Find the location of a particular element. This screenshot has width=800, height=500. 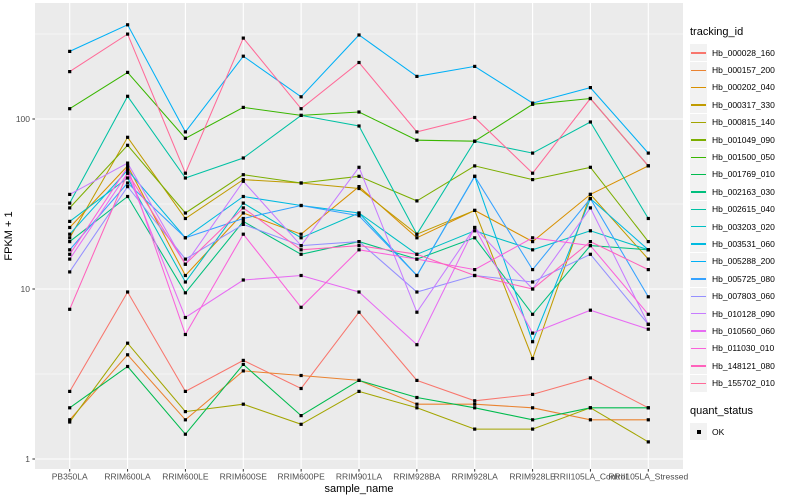

y-tick-label: 100 is located at coordinates (23, 119).